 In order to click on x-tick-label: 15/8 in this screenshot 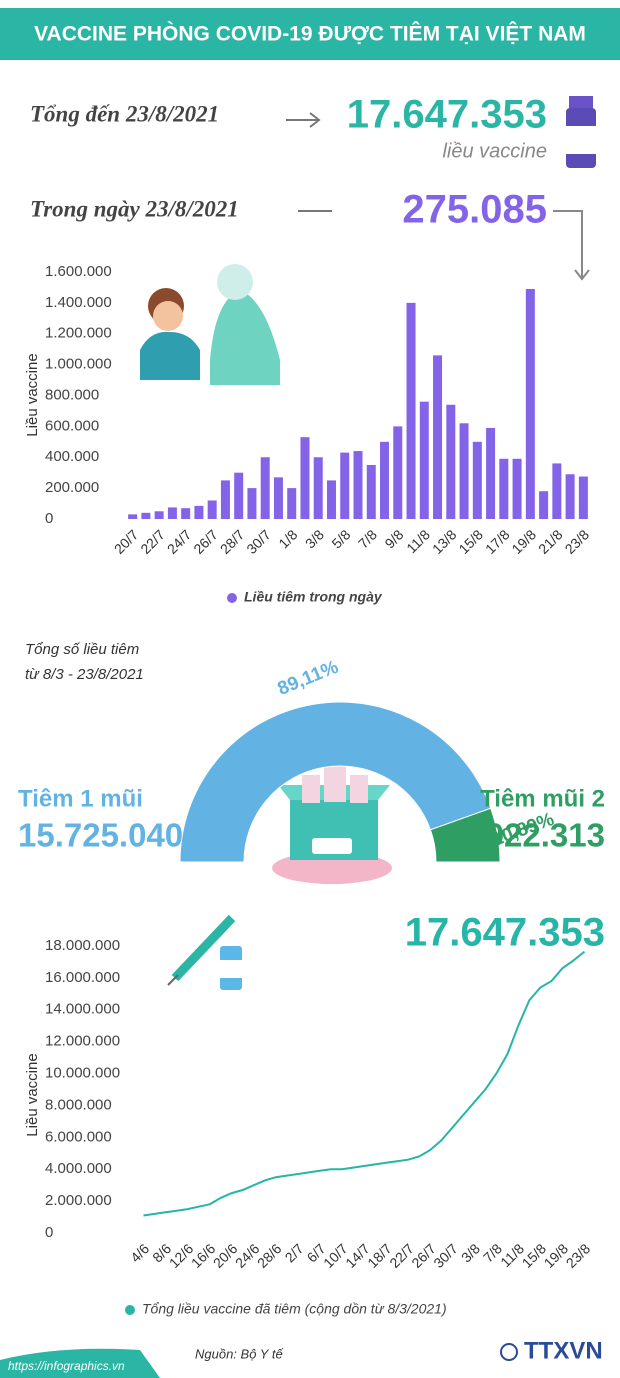, I will do `click(470, 541)`.